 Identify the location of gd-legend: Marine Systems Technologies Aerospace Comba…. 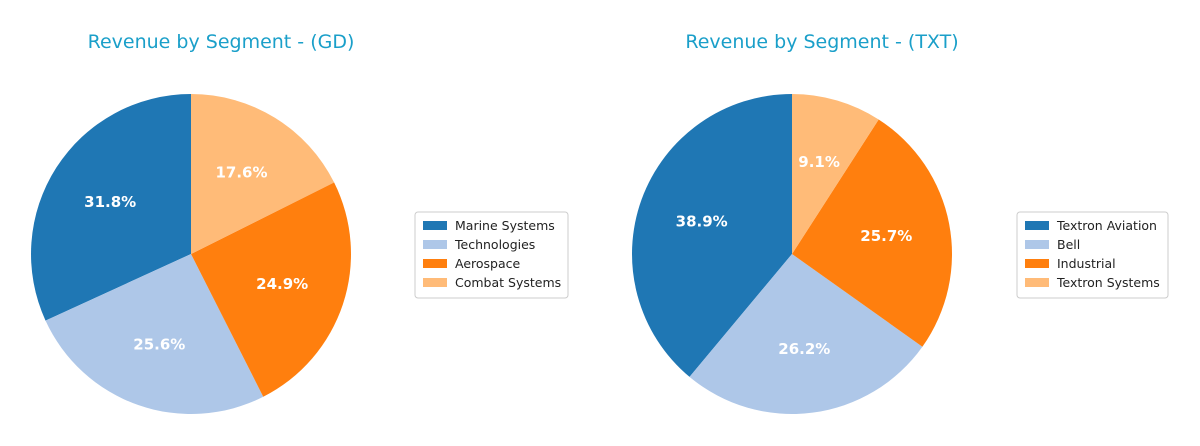
(491, 255).